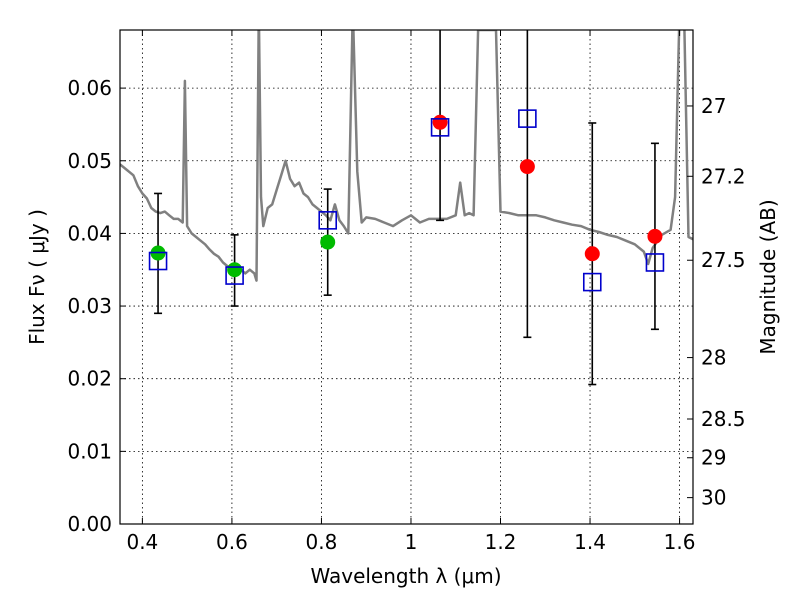  What do you see at coordinates (89, 524) in the screenshot?
I see `y-tick-label: 0.00` at bounding box center [89, 524].